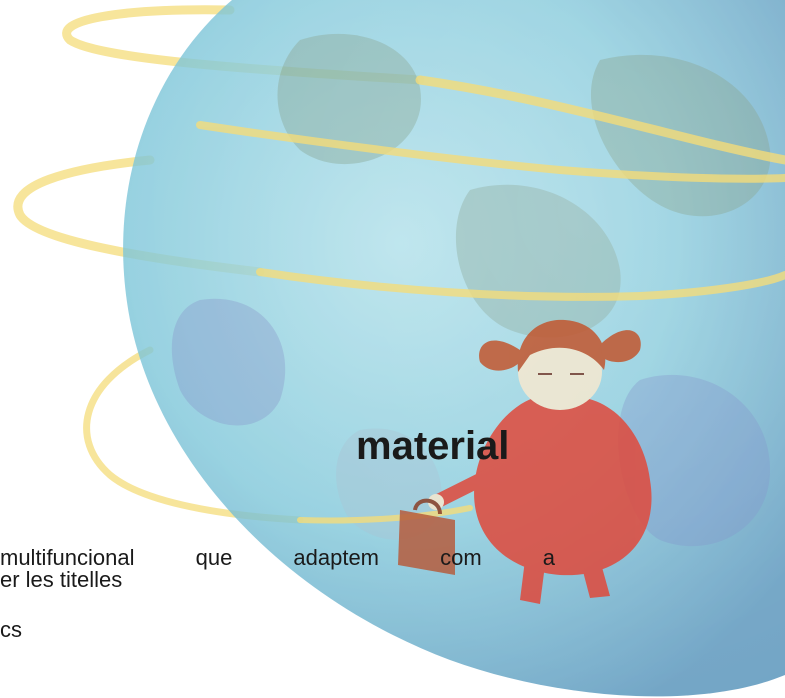  What do you see at coordinates (11, 629) in the screenshot?
I see `body-text-line: cs` at bounding box center [11, 629].